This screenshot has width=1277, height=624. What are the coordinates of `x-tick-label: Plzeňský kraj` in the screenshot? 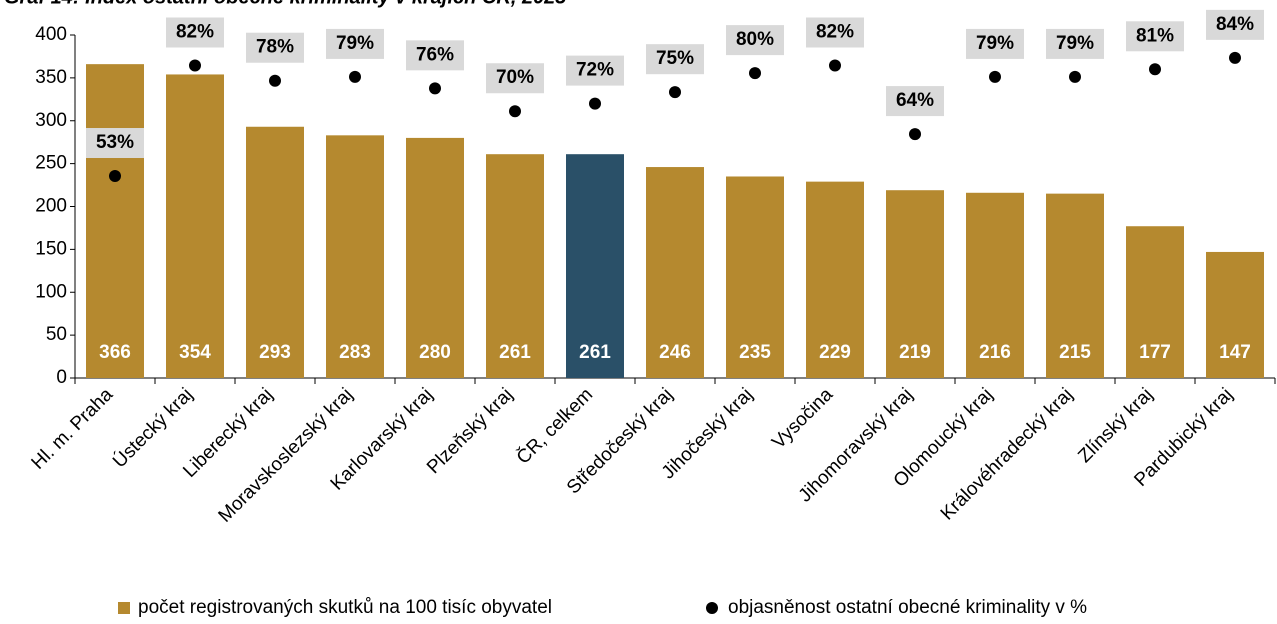 It's located at (470, 431).